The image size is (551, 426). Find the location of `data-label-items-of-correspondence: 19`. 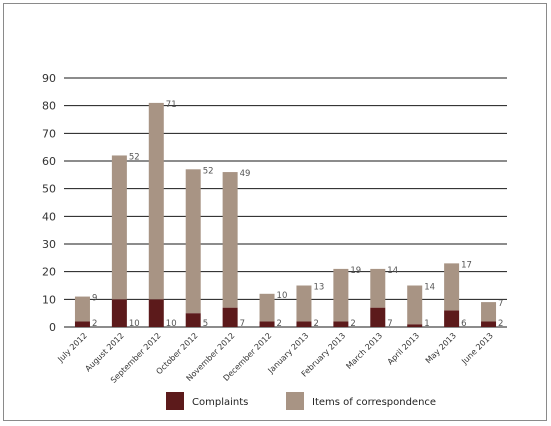

data-label-items-of-correspondence: 19 is located at coordinates (355, 271).